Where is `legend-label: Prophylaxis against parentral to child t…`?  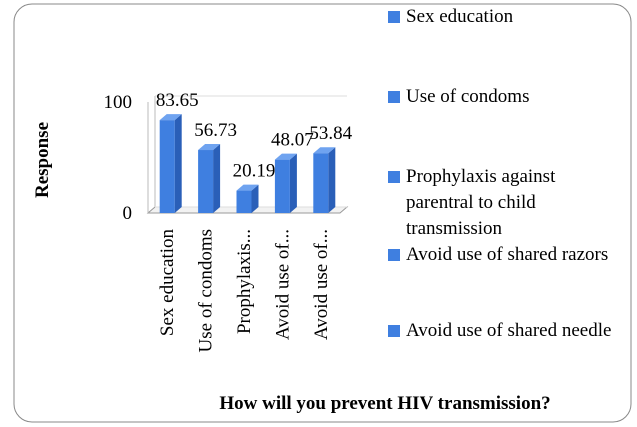
legend-label: Prophylaxis against parentral to child t… is located at coordinates (481, 202).